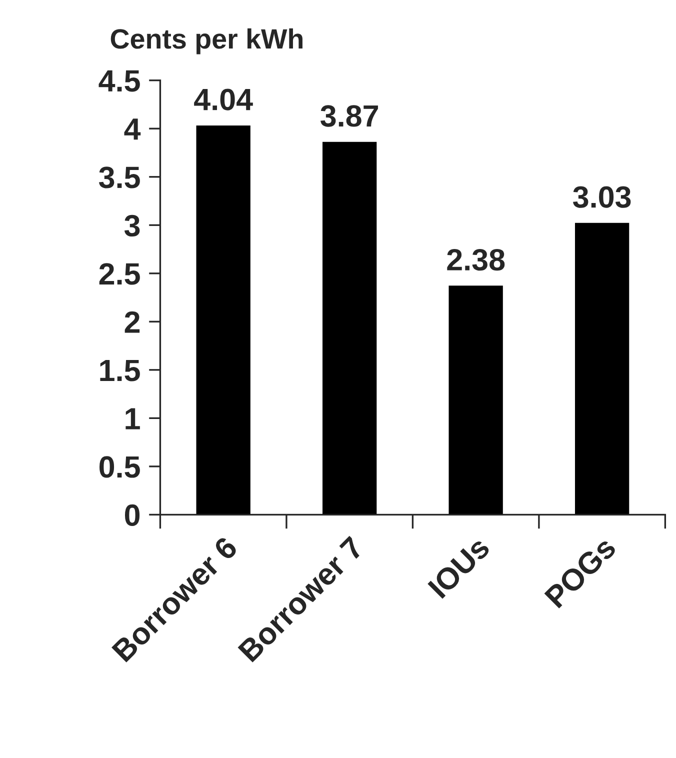 Image resolution: width=676 pixels, height=758 pixels. What do you see at coordinates (119, 274) in the screenshot?
I see `y-tick-label: 2.5` at bounding box center [119, 274].